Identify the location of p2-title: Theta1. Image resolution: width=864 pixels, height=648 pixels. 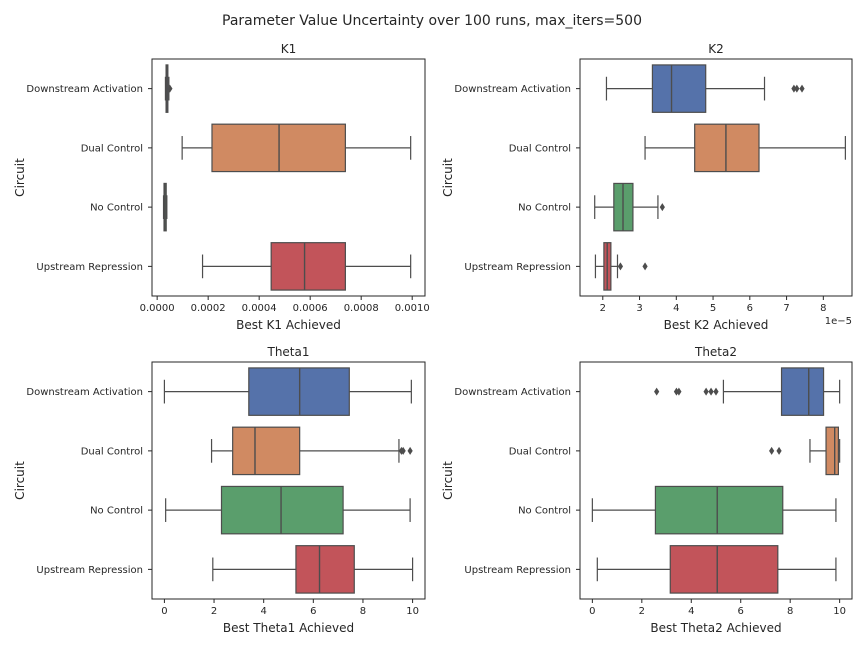
(287, 352).